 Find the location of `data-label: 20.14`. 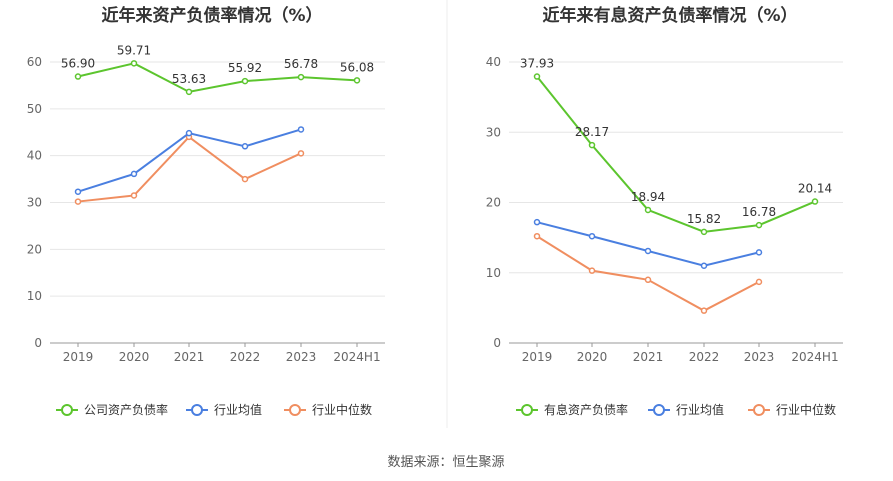

data-label: 20.14 is located at coordinates (815, 189).